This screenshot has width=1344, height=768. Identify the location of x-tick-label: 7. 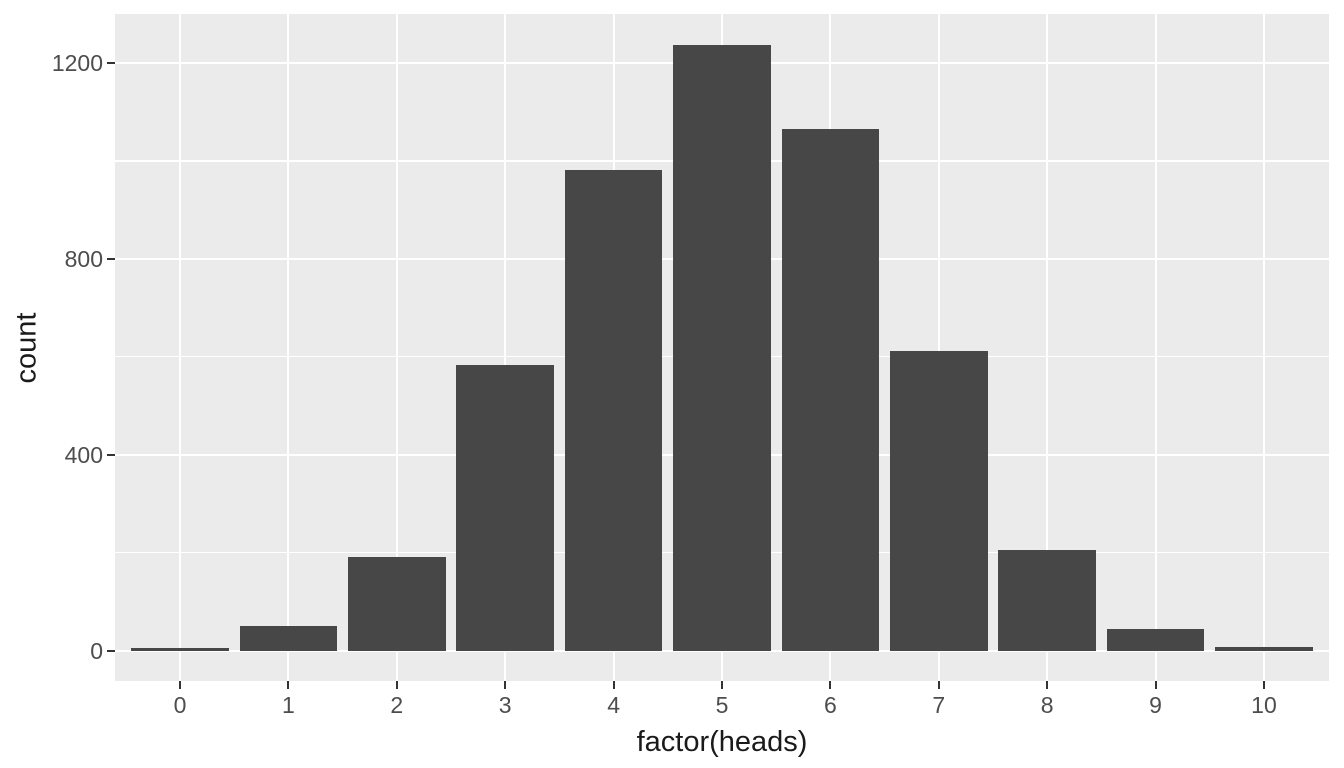
(939, 705).